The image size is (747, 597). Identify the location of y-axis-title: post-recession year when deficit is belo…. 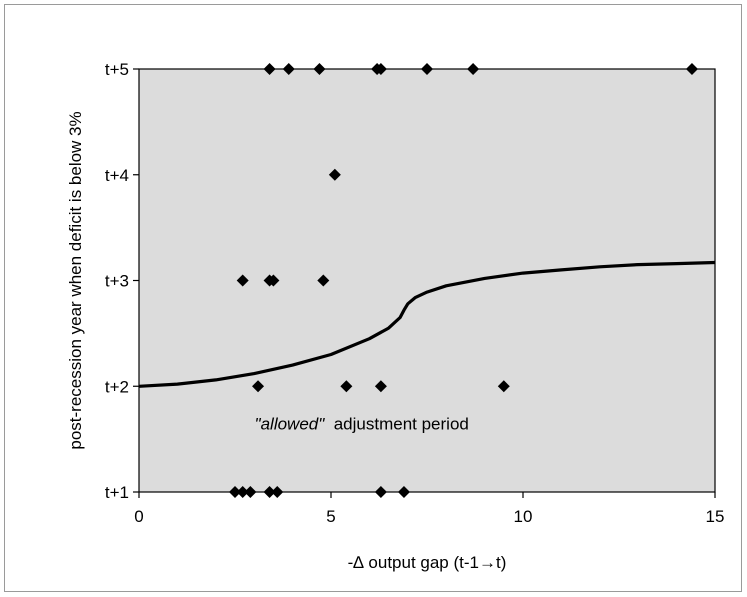
(75, 280).